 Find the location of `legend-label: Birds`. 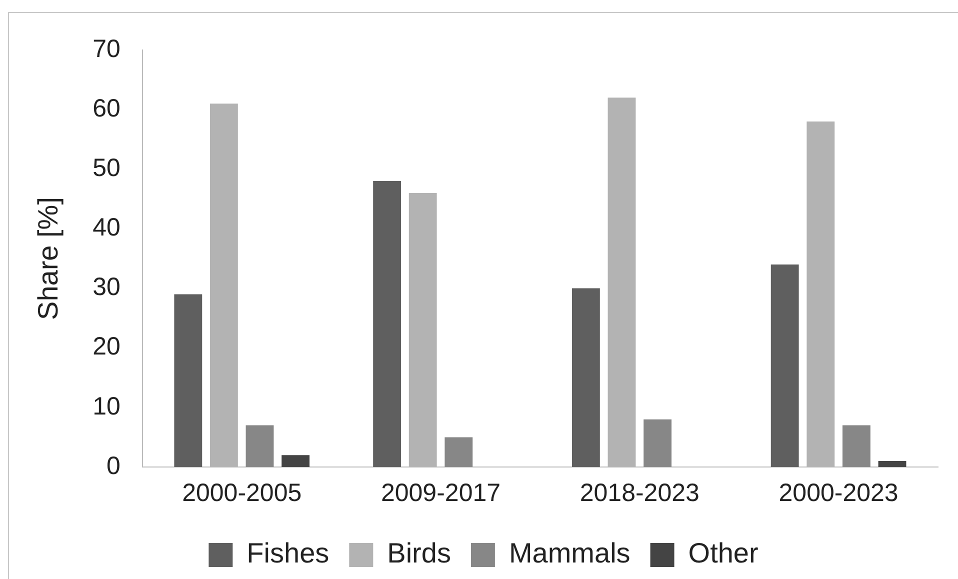

legend-label: Birds is located at coordinates (419, 553).